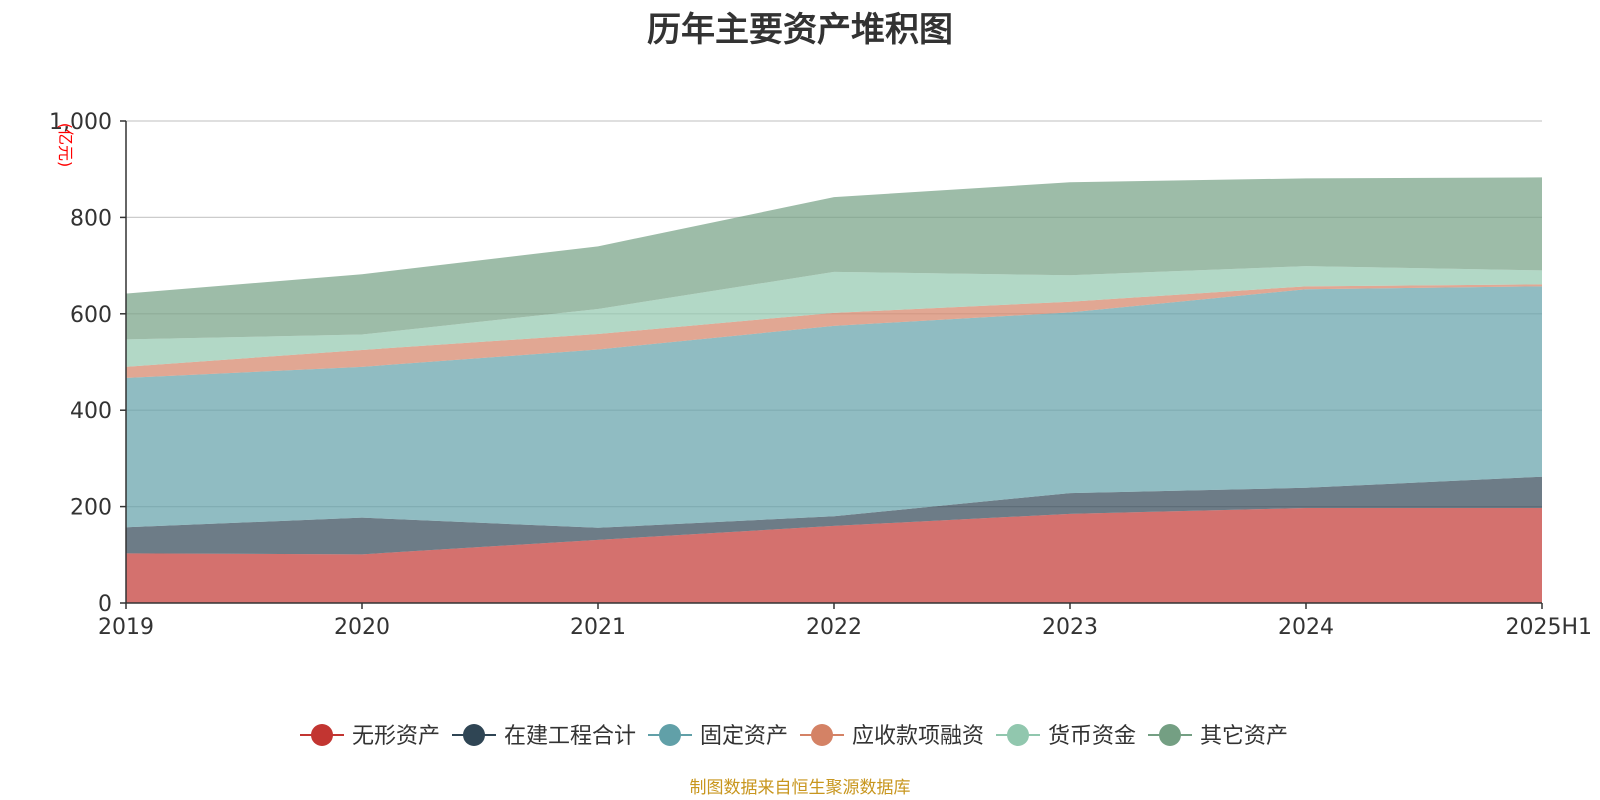 The image size is (1600, 800). I want to click on legend-label-3: 应收款项融资, so click(918, 736).